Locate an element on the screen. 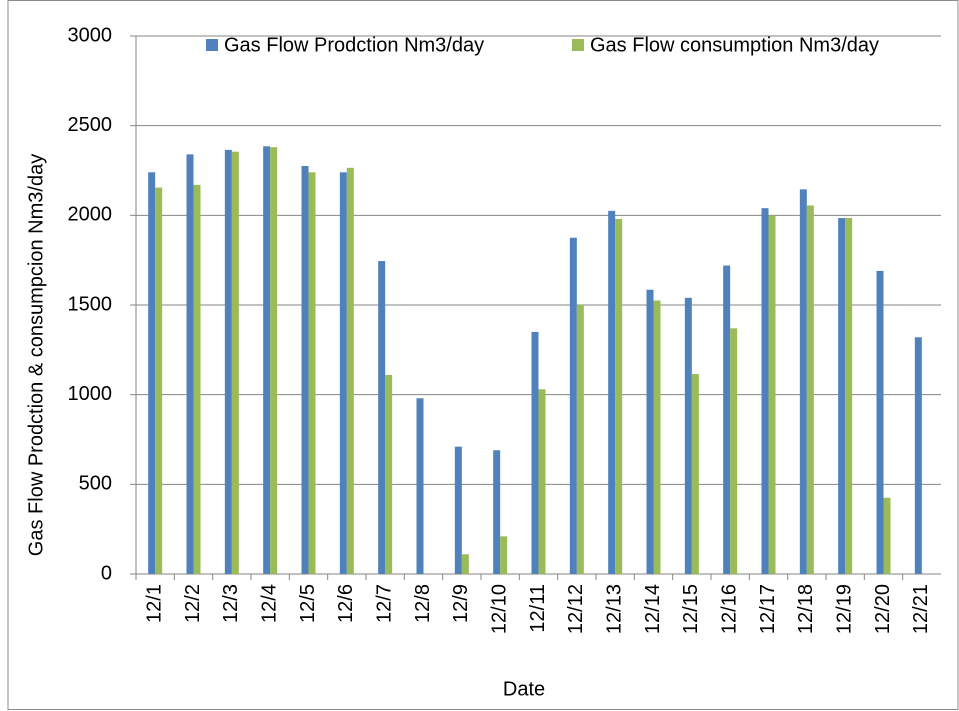 The image size is (959, 711). x-tick-label: 12/14 is located at coordinates (653, 609).